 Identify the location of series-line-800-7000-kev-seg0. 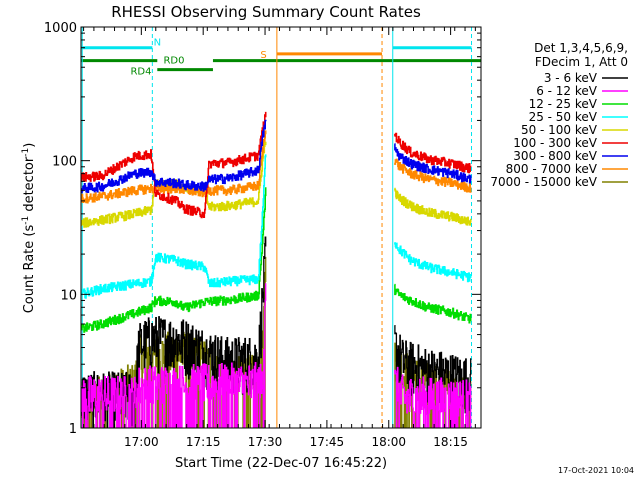
(174, 167).